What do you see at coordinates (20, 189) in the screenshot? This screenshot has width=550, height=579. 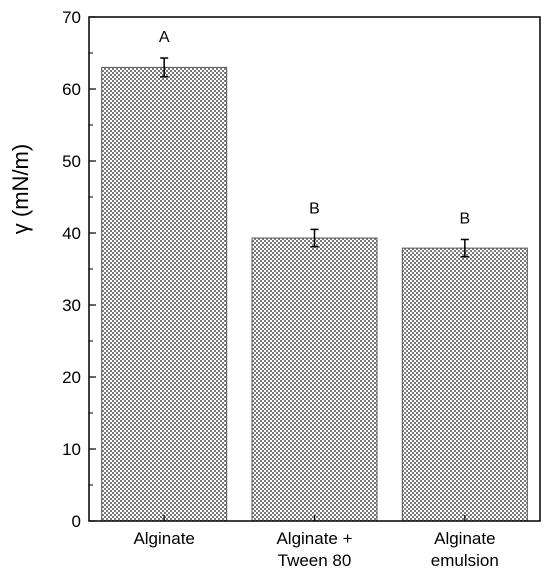 I see `y-axis-title: γ (mN/m)` at bounding box center [20, 189].